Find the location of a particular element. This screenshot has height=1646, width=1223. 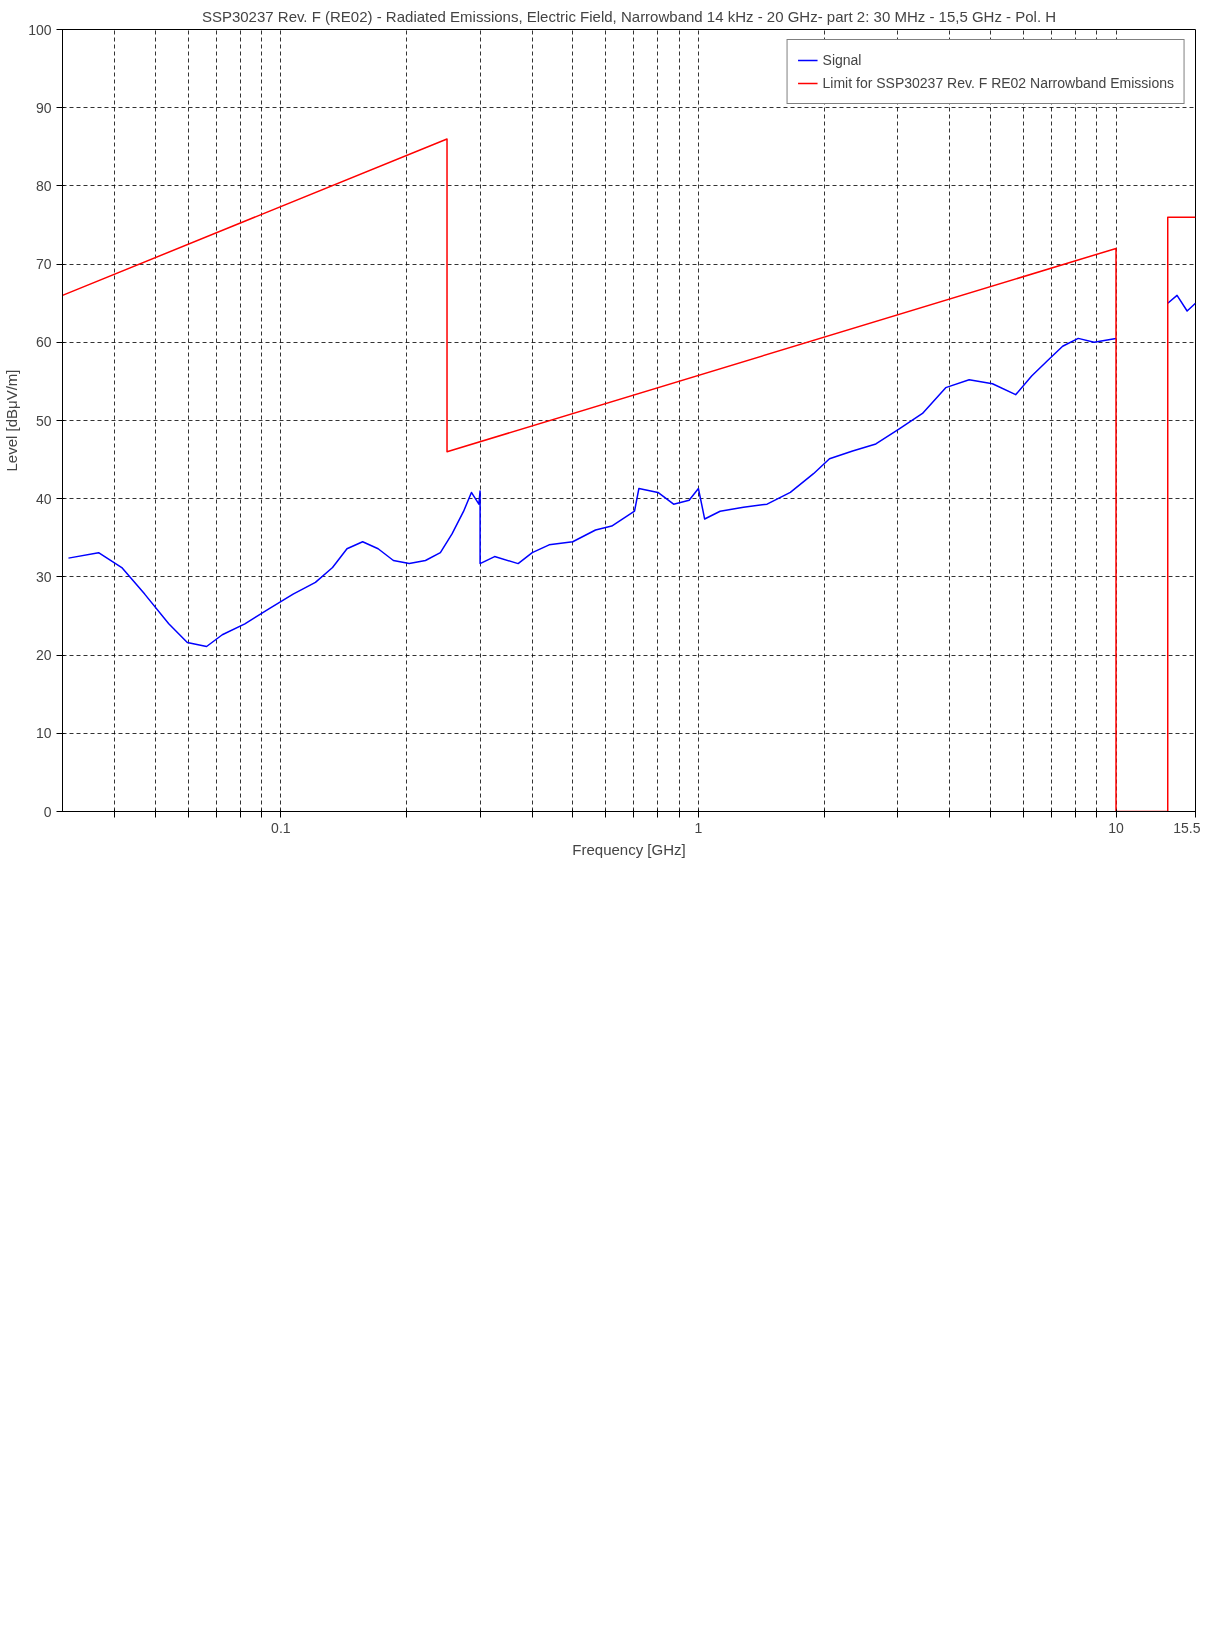

y-tick-label: 20 is located at coordinates (43, 655).